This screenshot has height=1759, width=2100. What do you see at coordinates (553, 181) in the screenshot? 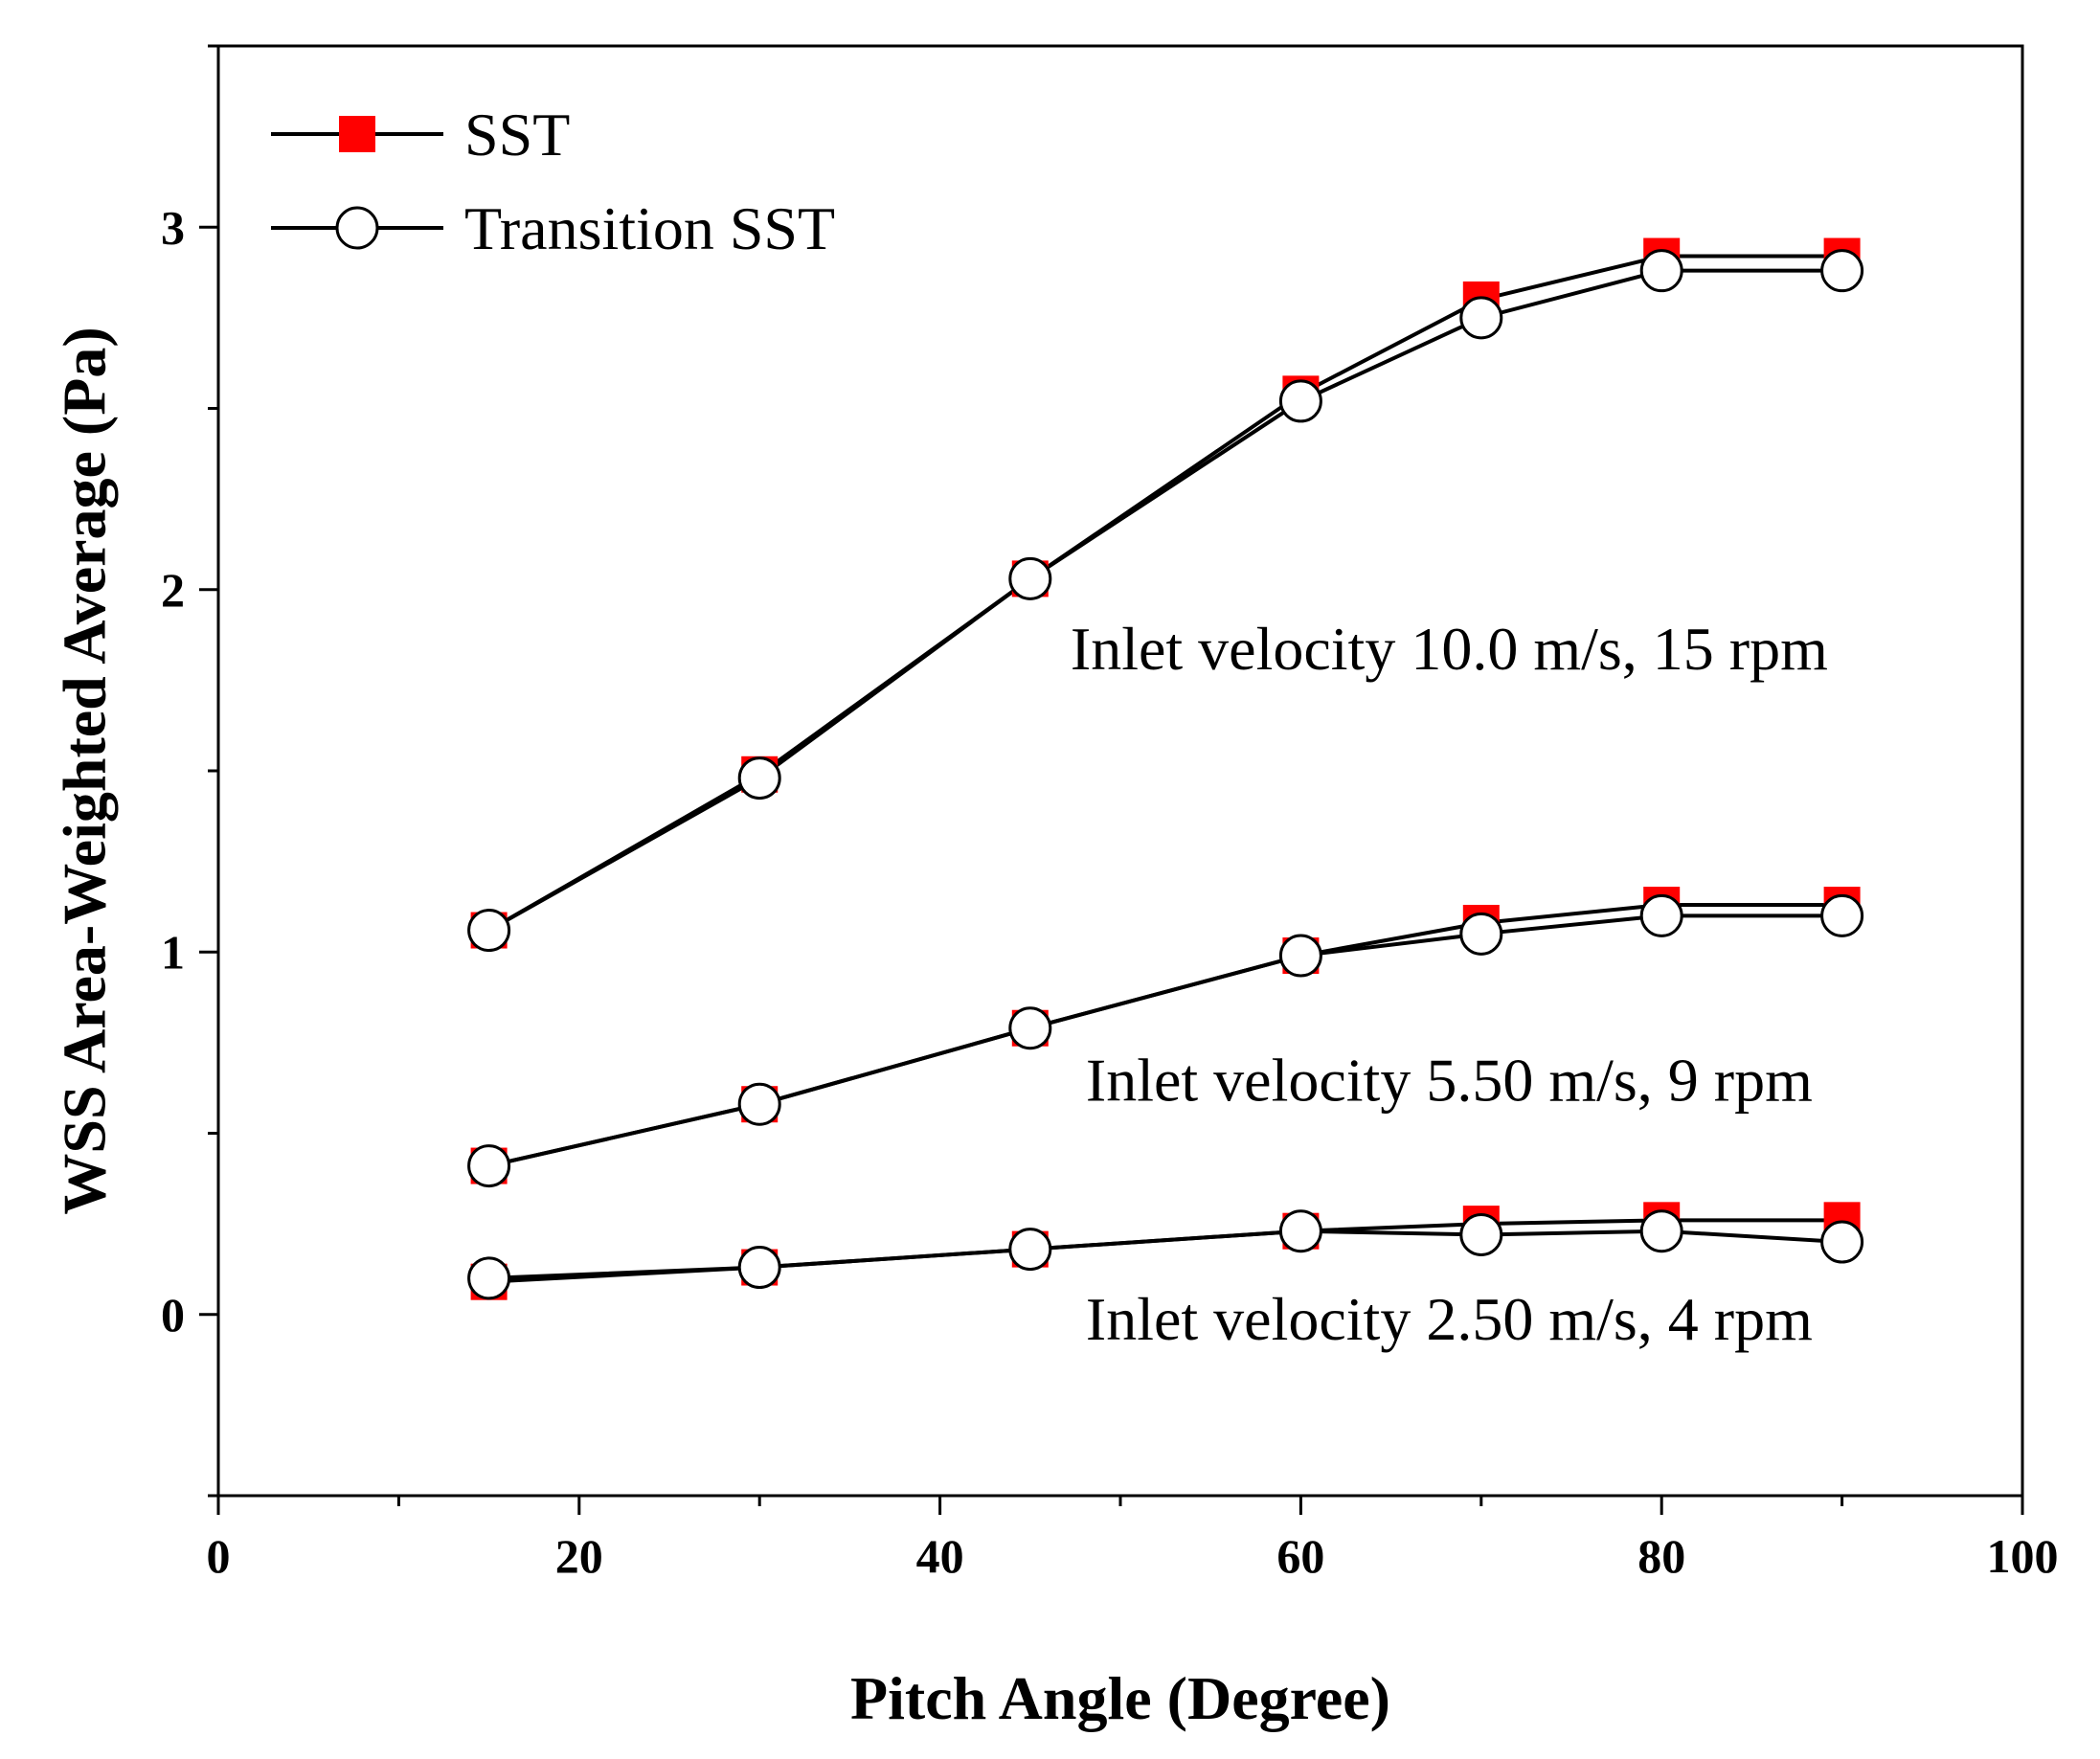
I see `legend: SST Transition SST` at bounding box center [553, 181].